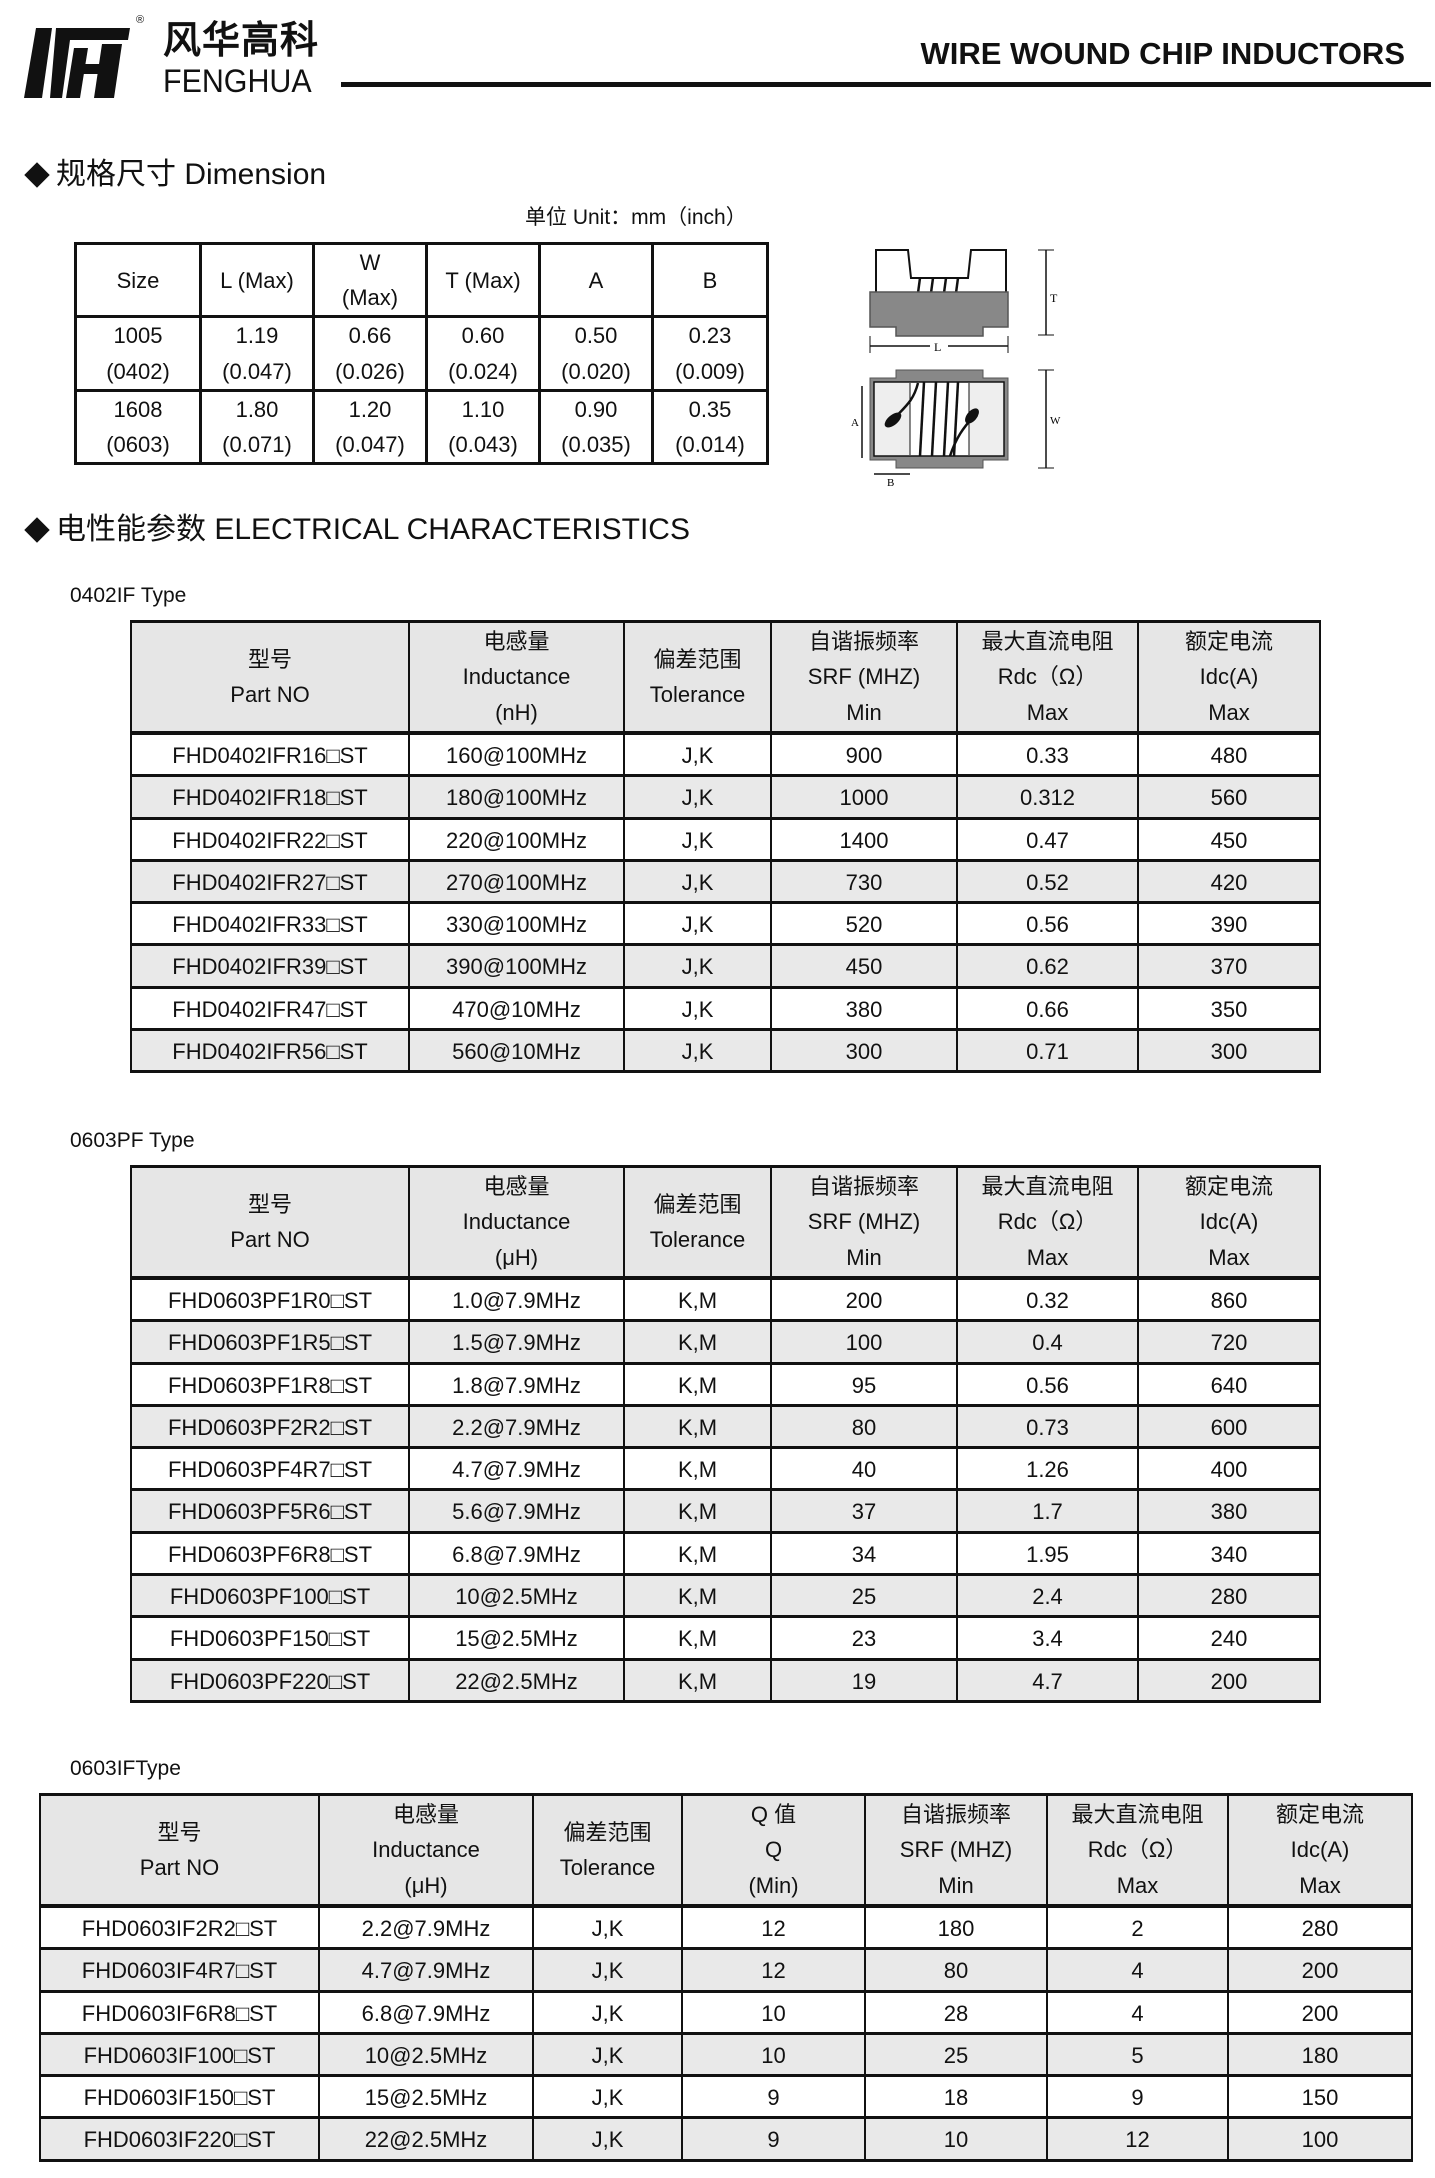  Describe the element at coordinates (426, 2054) in the screenshot. I see `table-cell: 10@2.5MHz` at that location.